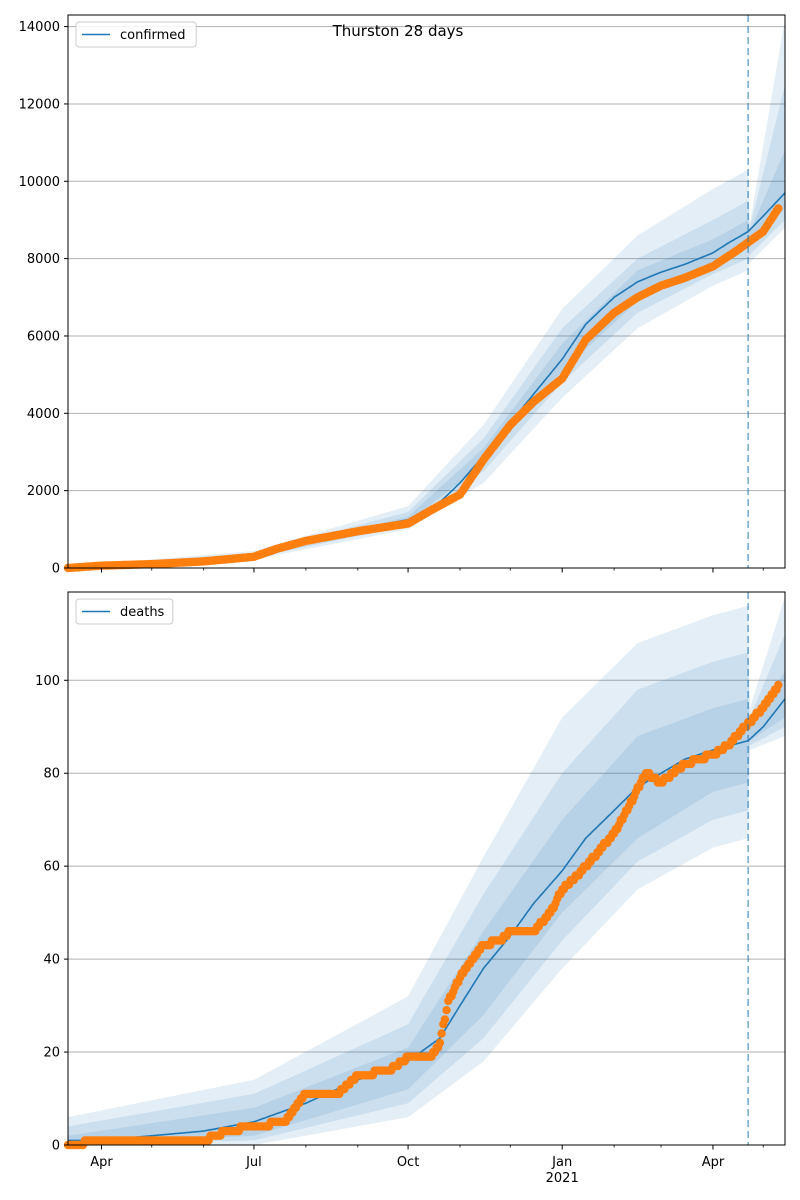 The width and height of the screenshot is (800, 1200). What do you see at coordinates (43, 336) in the screenshot?
I see `y-tick-label: 6000` at bounding box center [43, 336].